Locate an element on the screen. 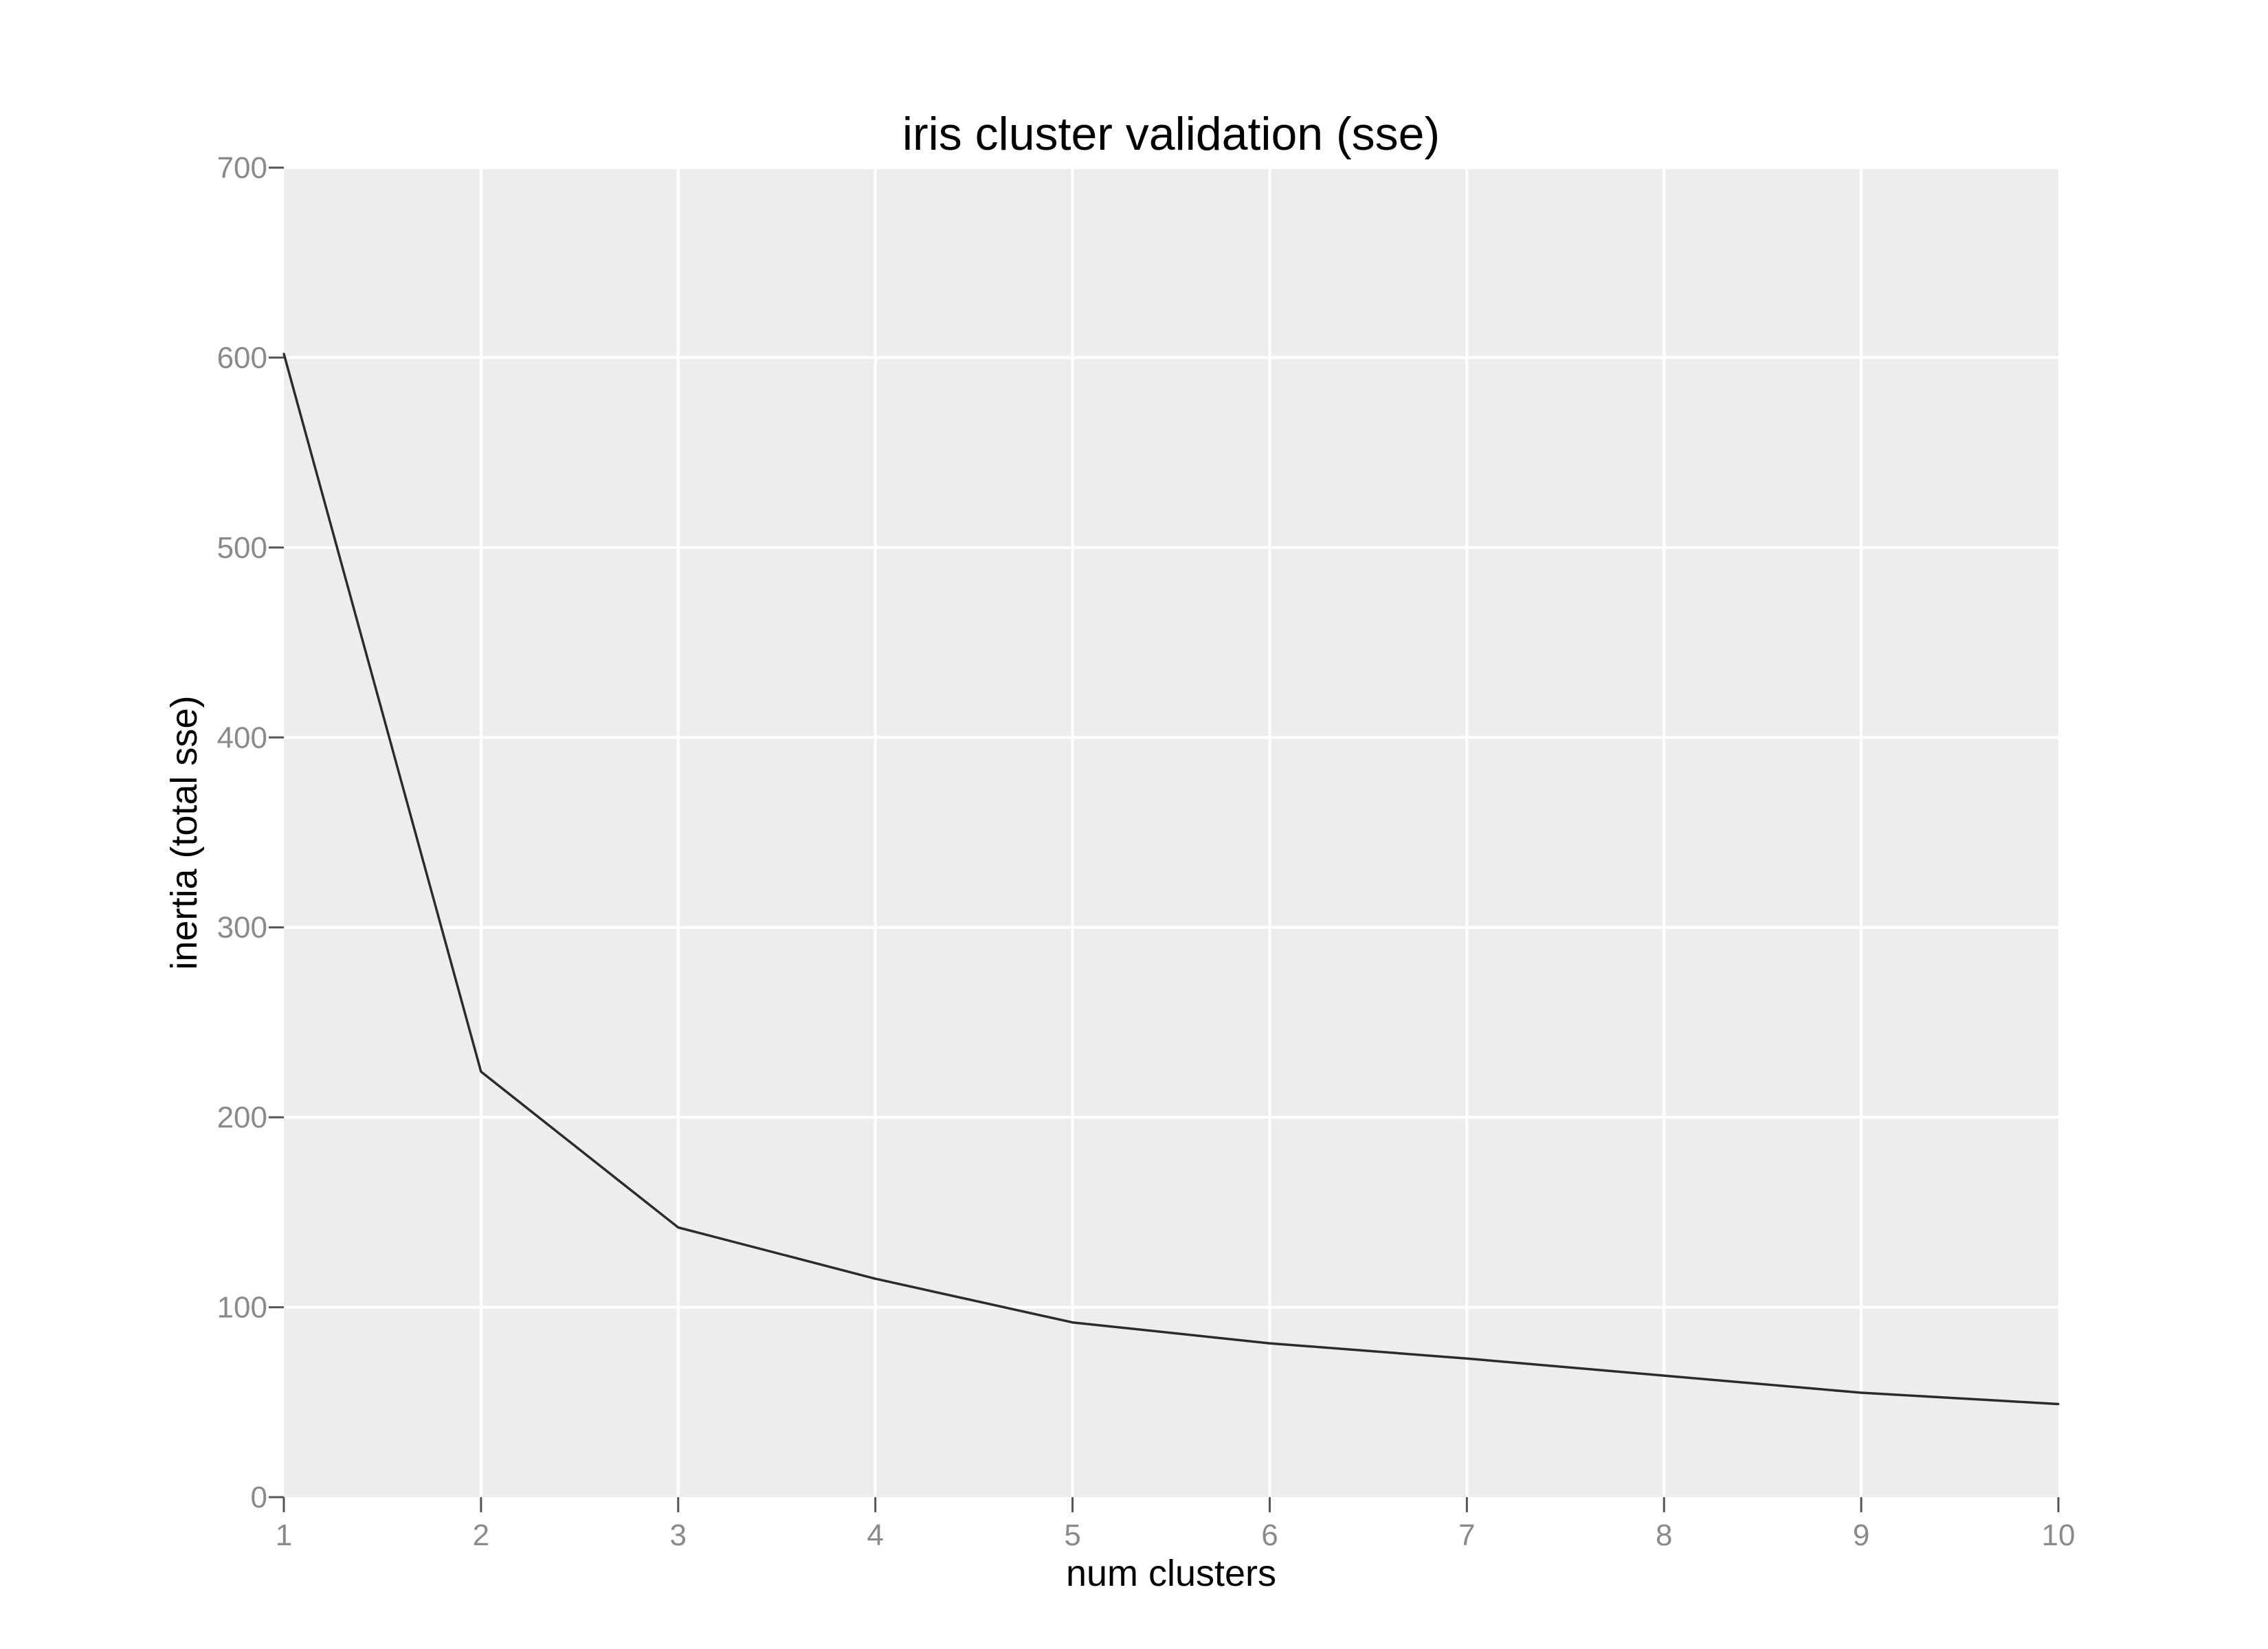  x-tick-label: 10 is located at coordinates (2059, 1535).